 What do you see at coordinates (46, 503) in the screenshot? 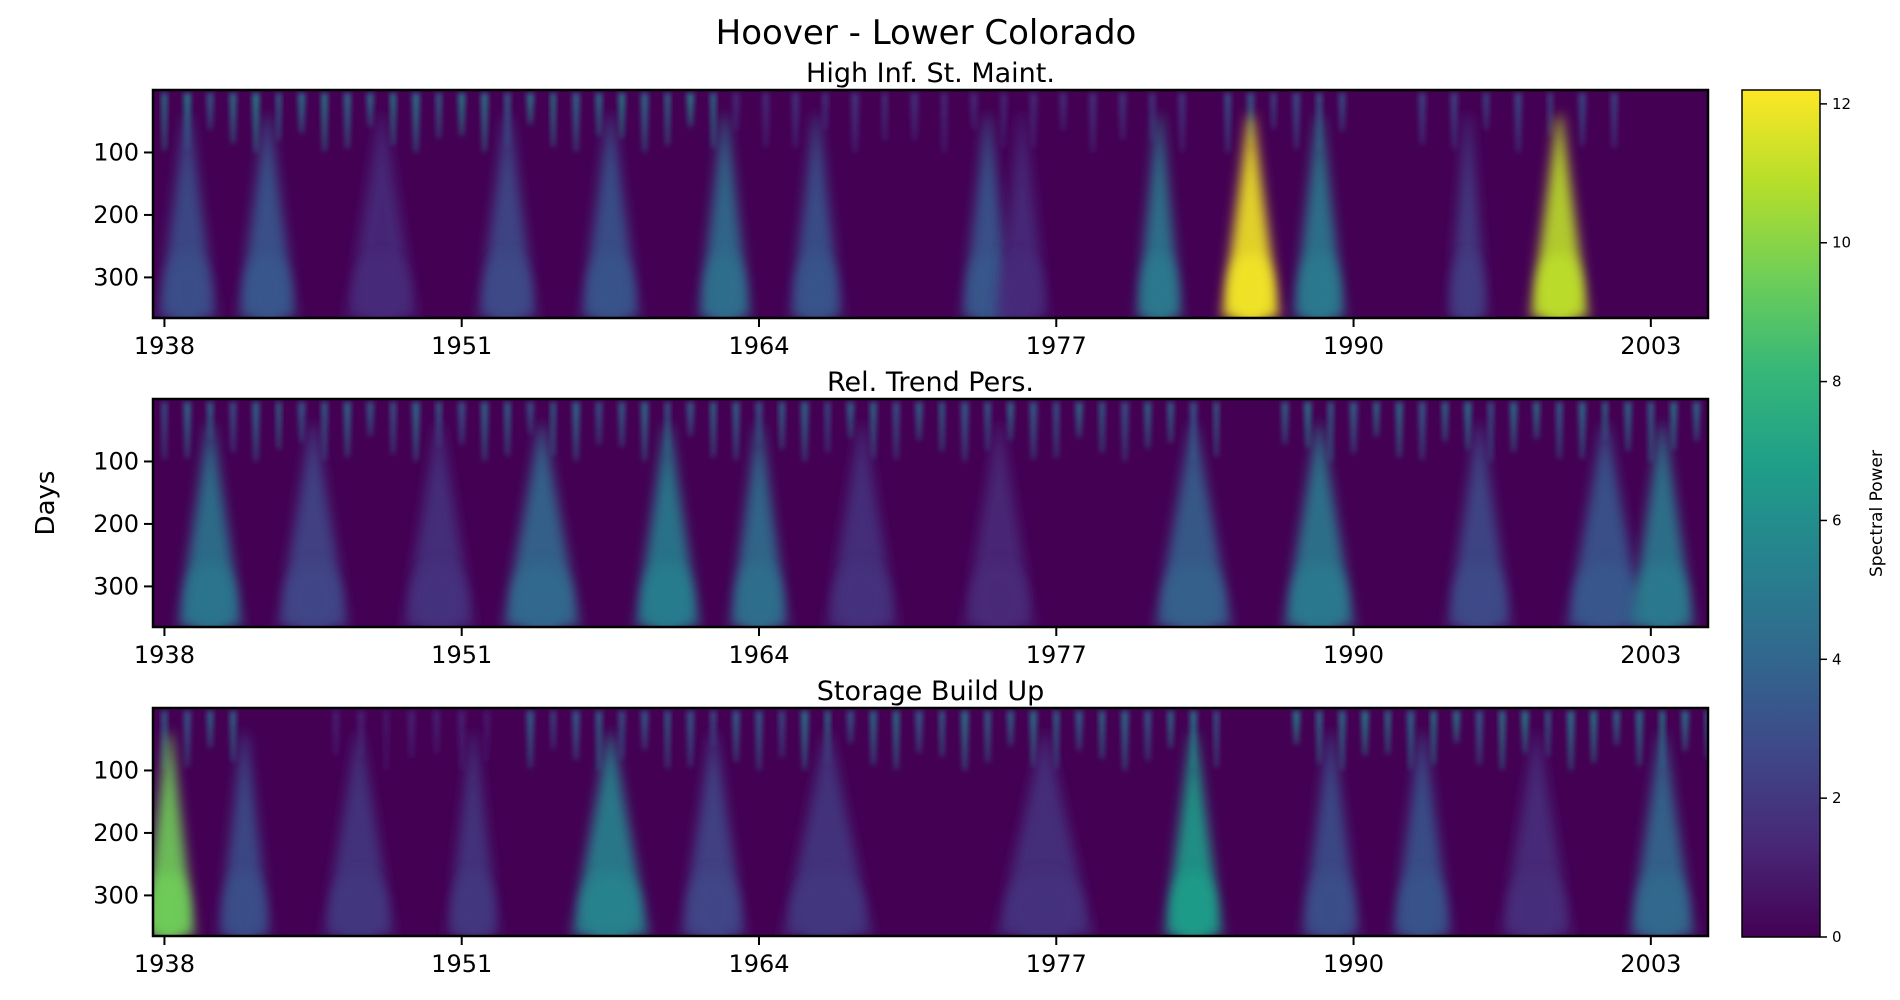
I see `y-axis-label: Days` at bounding box center [46, 503].